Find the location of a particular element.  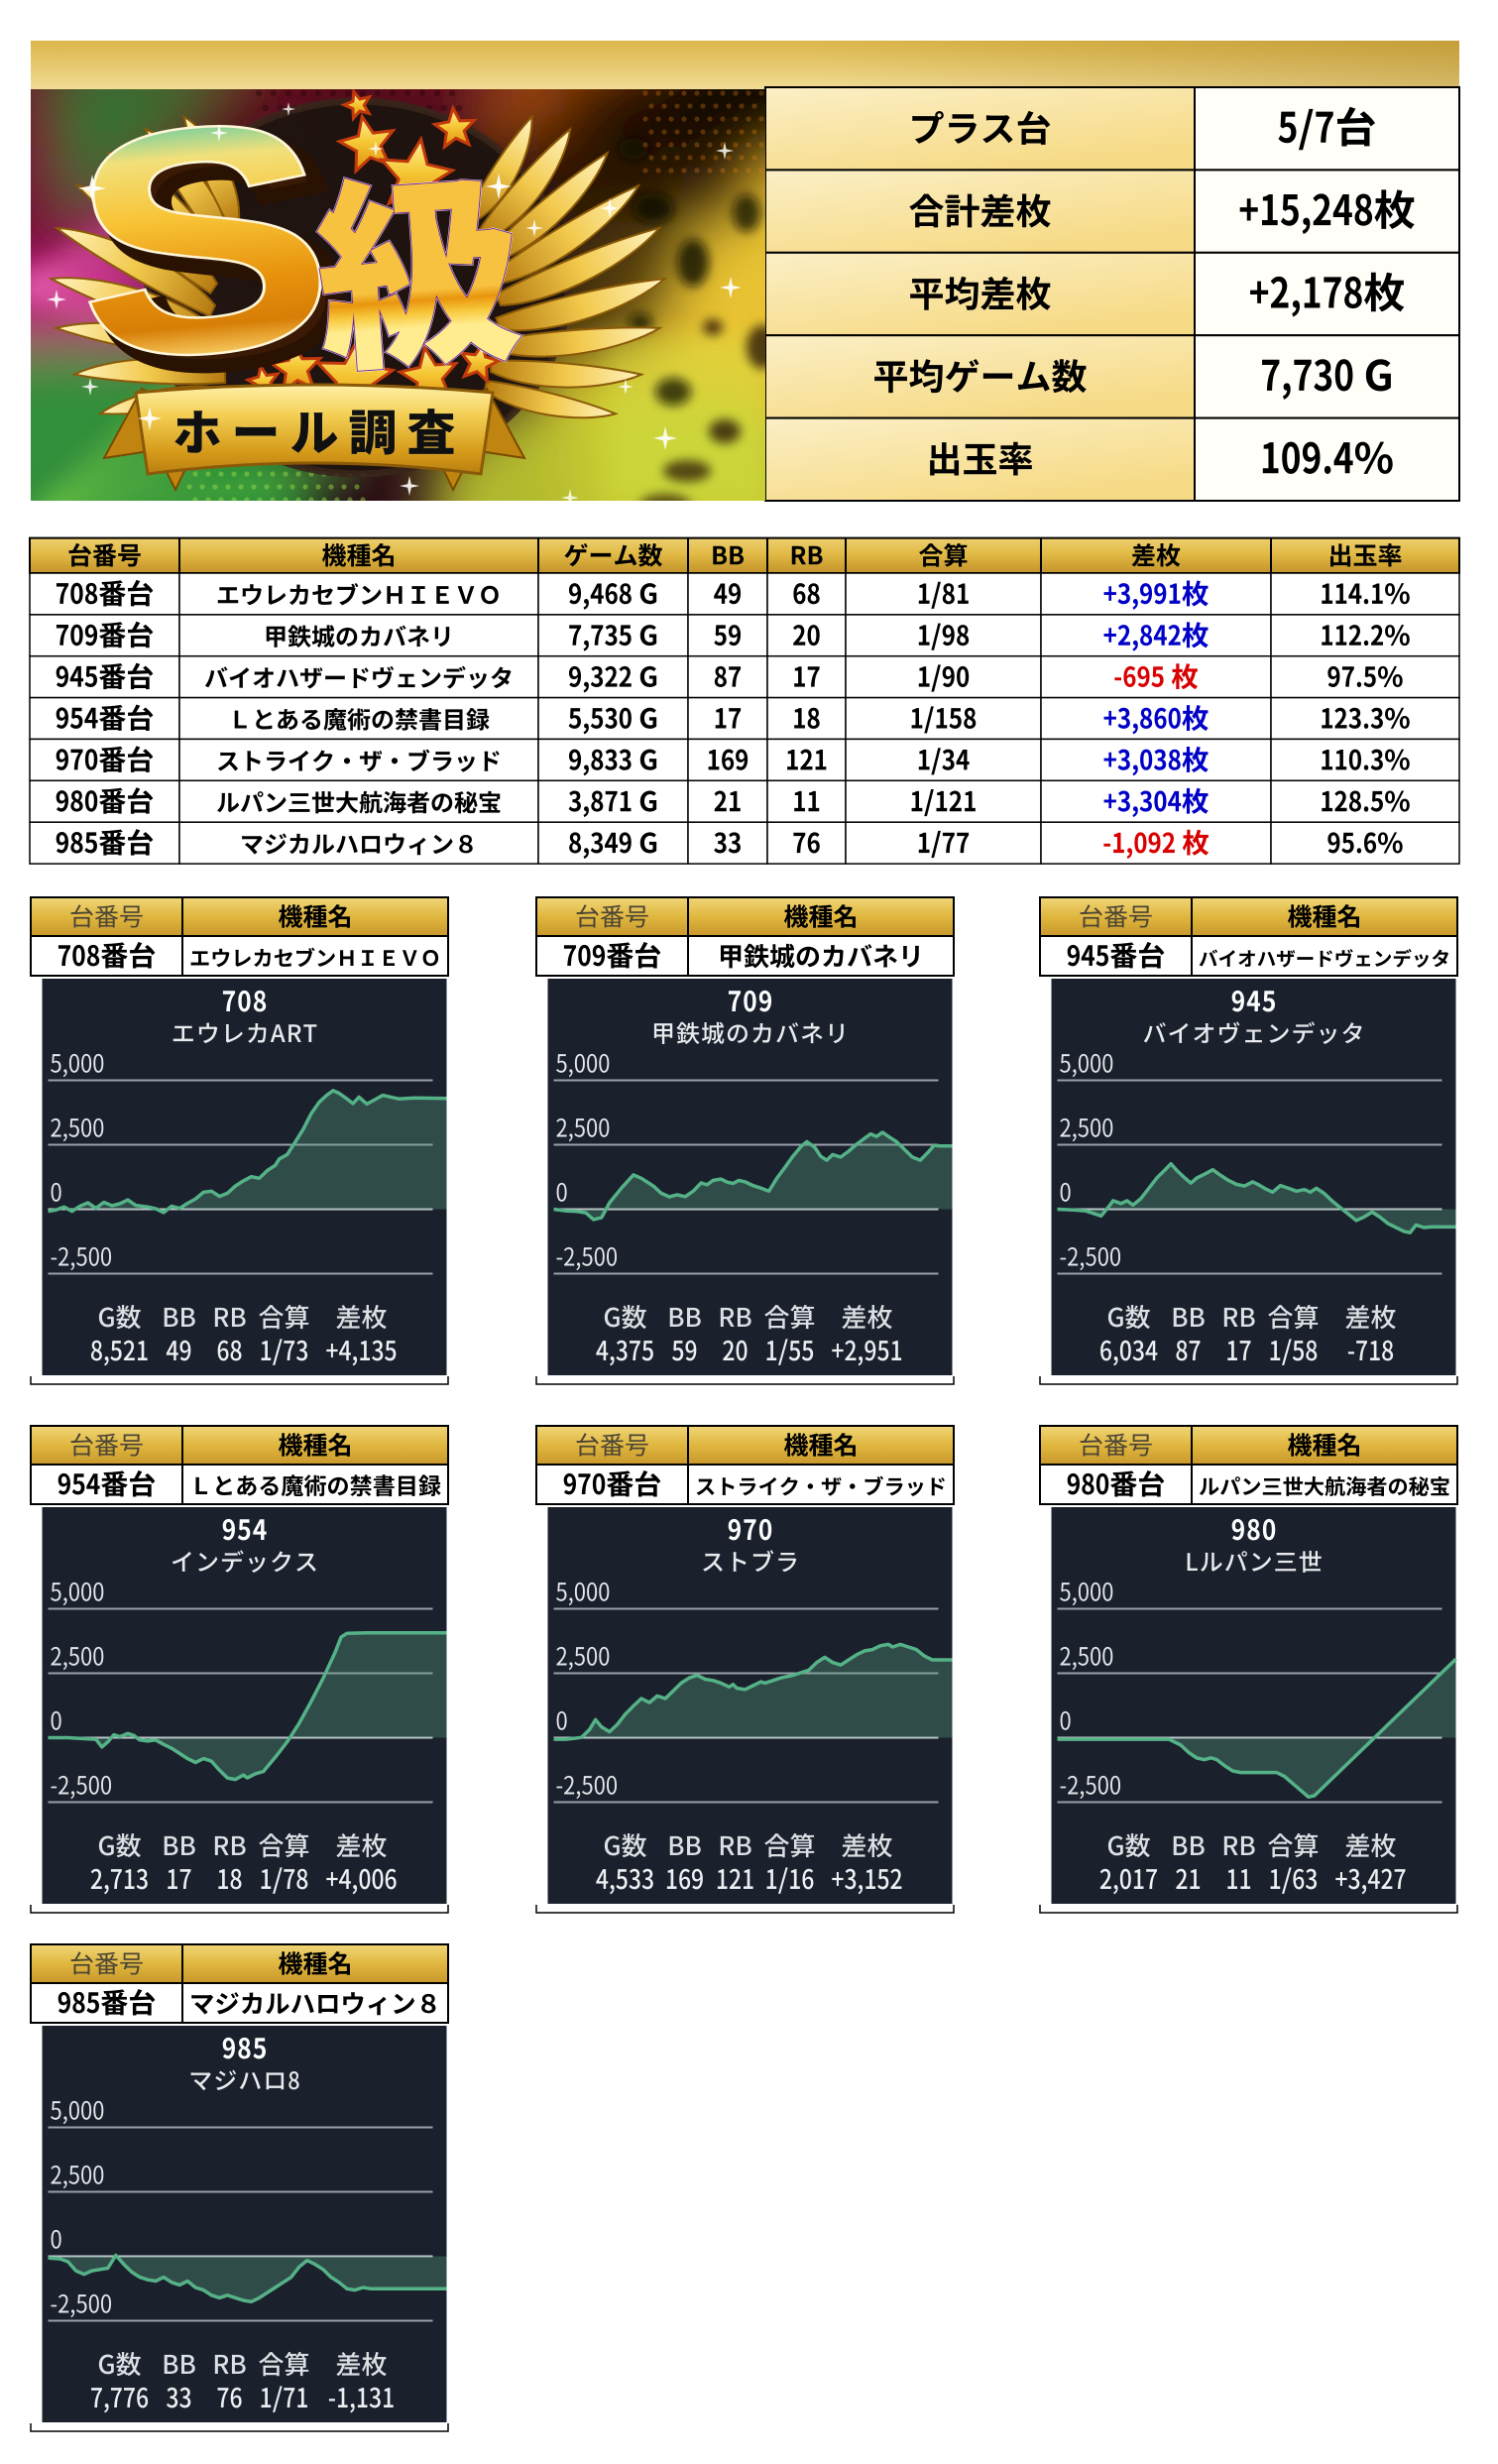

svg-text: S is located at coordinates (202, 240).